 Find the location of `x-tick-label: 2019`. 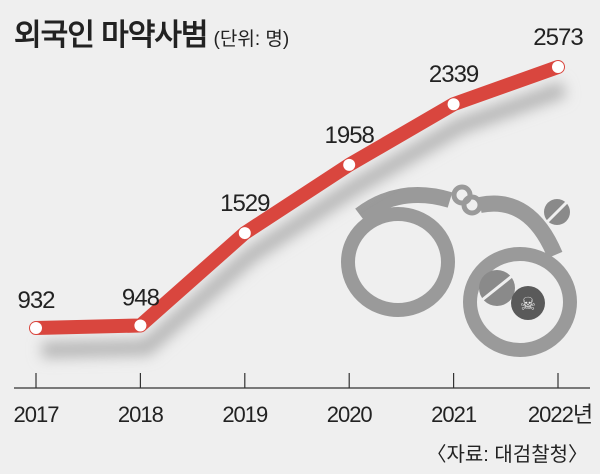

x-tick-label: 2019 is located at coordinates (245, 414).